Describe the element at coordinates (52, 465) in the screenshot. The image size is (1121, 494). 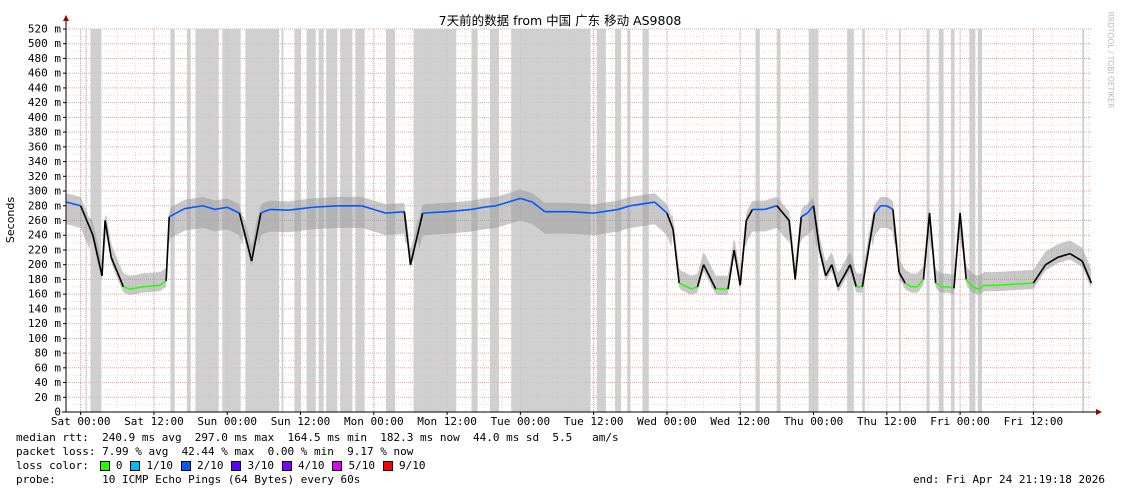
I see `loss-color-label: loss color:` at that location.